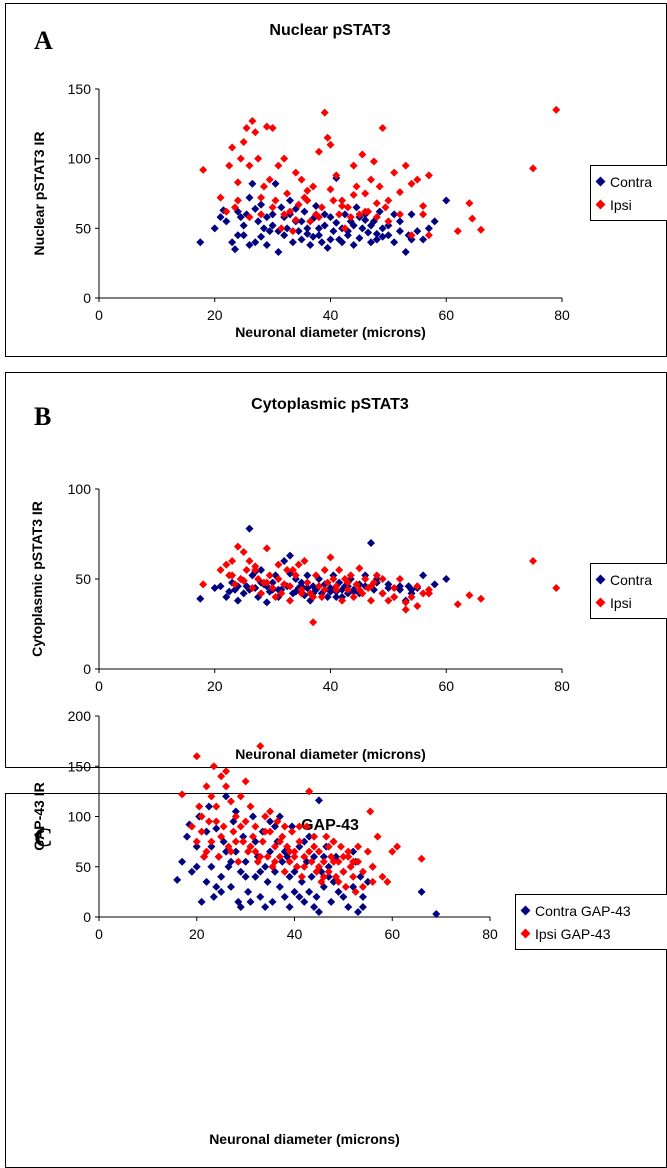 The image size is (667, 1168). What do you see at coordinates (330, 754) in the screenshot?
I see `x-axis-label: Neuronal diameter (microns)` at bounding box center [330, 754].